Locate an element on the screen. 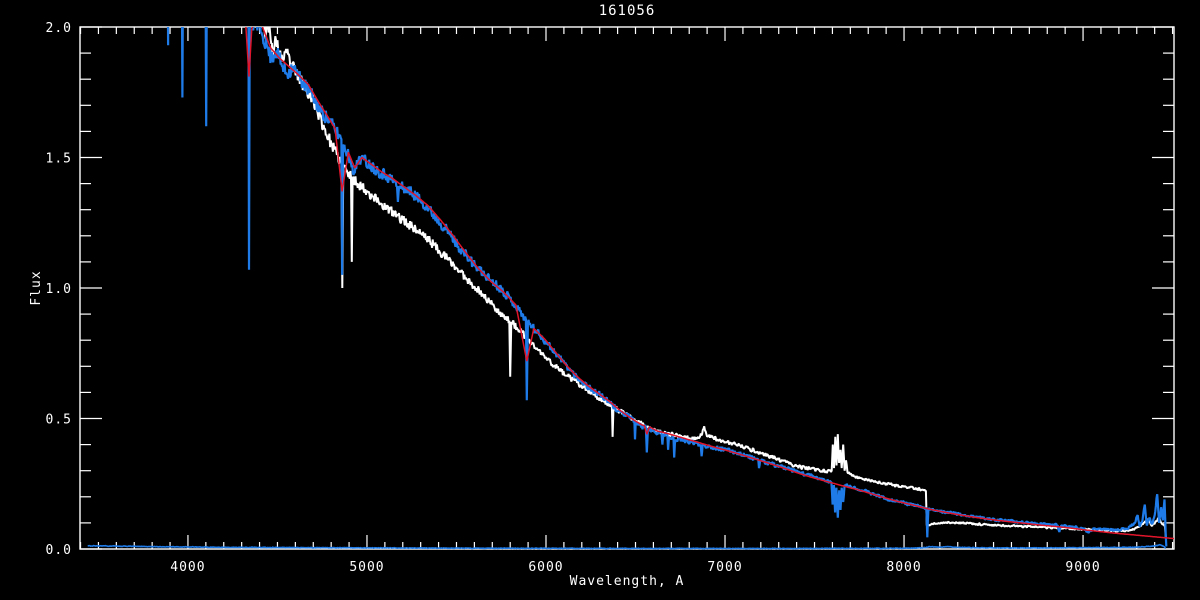 This screenshot has height=600, width=1200. x-tick-label: 7000 is located at coordinates (724, 567).